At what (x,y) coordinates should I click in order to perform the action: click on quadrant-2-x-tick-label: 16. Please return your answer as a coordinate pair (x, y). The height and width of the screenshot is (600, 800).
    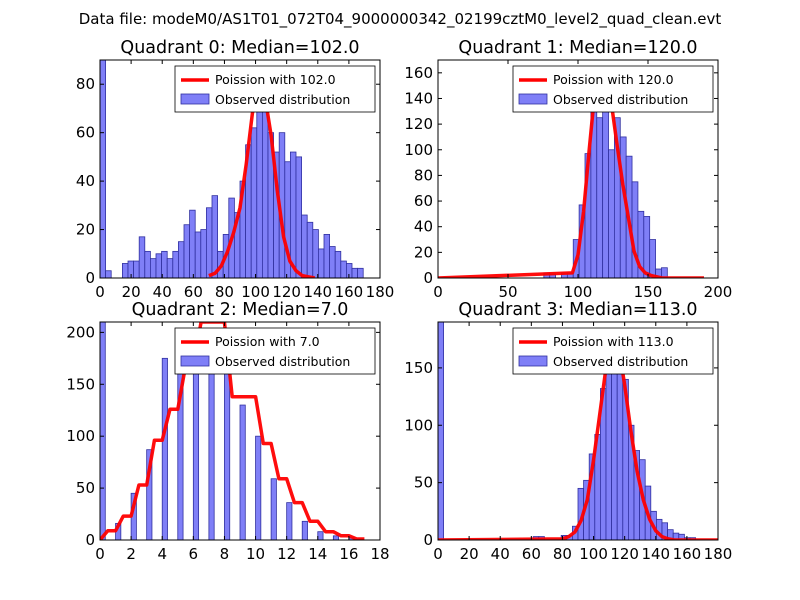
    Looking at the image, I should click on (348, 554).